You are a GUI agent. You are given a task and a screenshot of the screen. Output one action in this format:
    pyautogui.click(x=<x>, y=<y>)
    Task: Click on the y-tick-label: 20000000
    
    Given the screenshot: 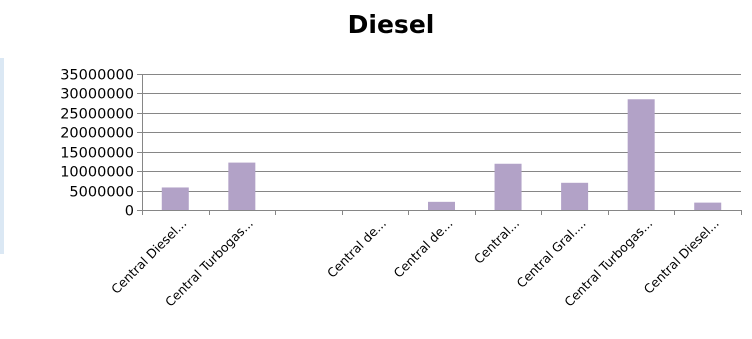 What is the action you would take?
    pyautogui.click(x=97, y=134)
    